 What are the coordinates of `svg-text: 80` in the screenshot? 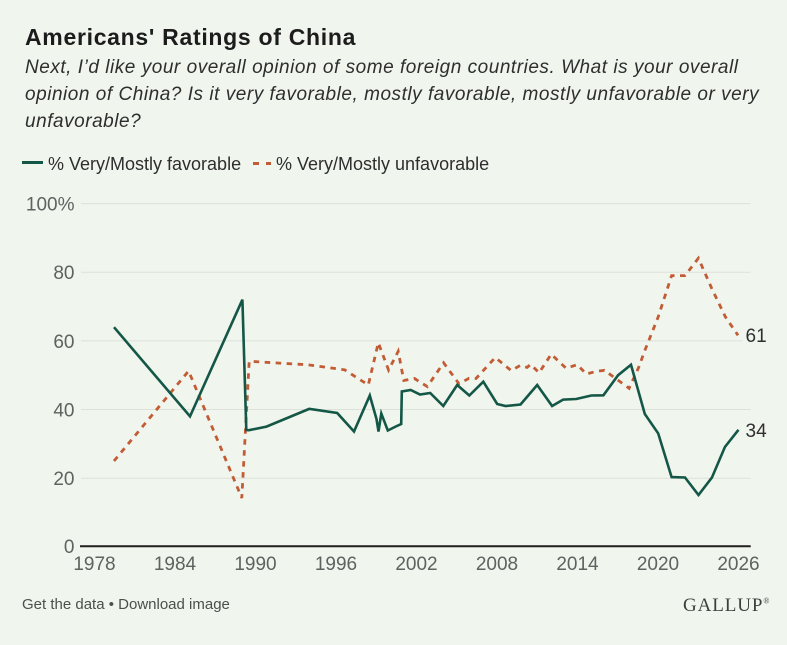 It's located at (63, 273).